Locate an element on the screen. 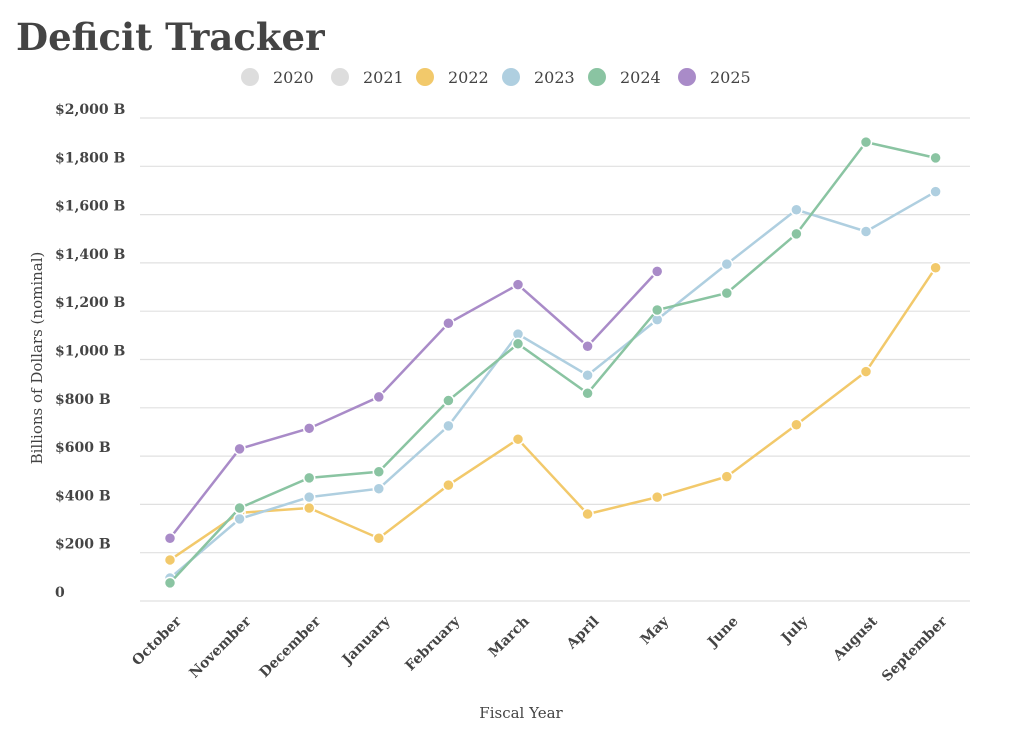 The width and height of the screenshot is (1021, 731). data-point-2024-october is located at coordinates (170, 583).